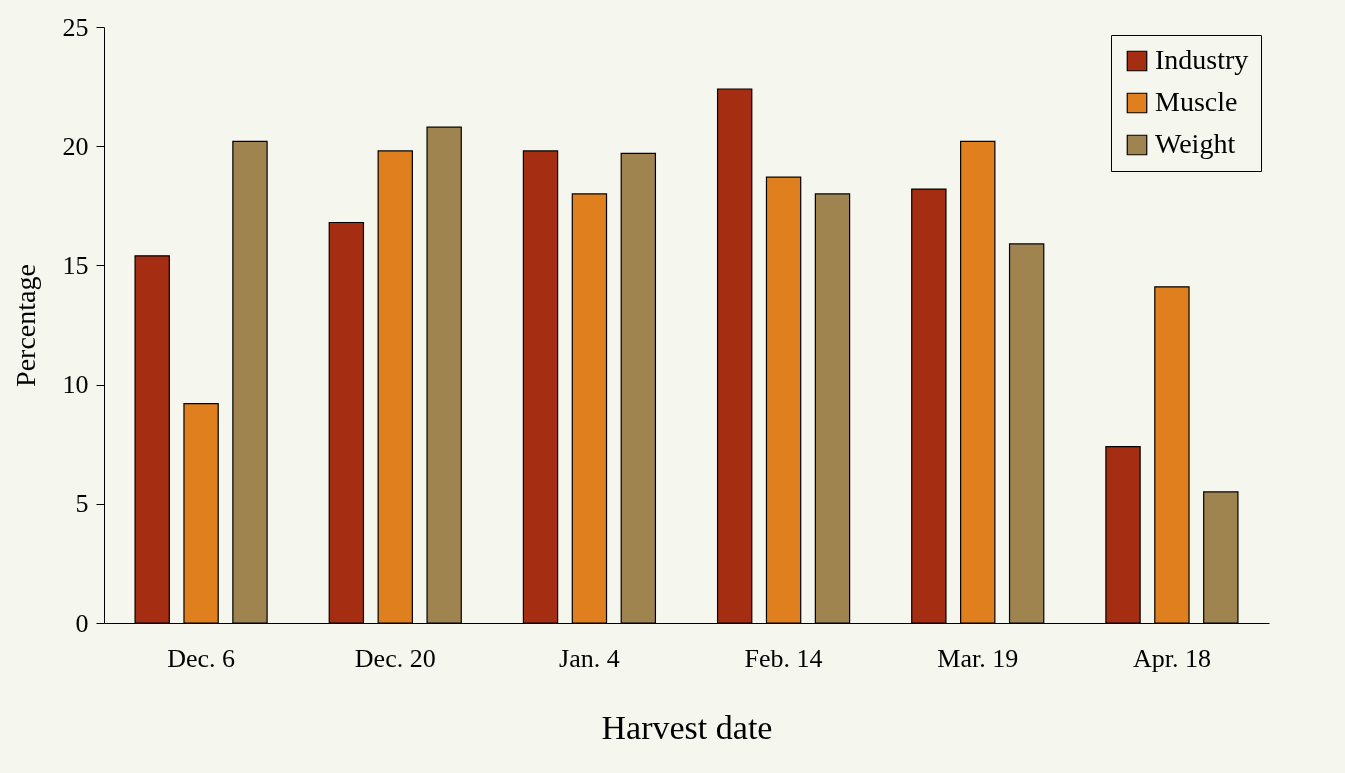  Describe the element at coordinates (589, 658) in the screenshot. I see `x-tick-label: Jan. 4` at that location.